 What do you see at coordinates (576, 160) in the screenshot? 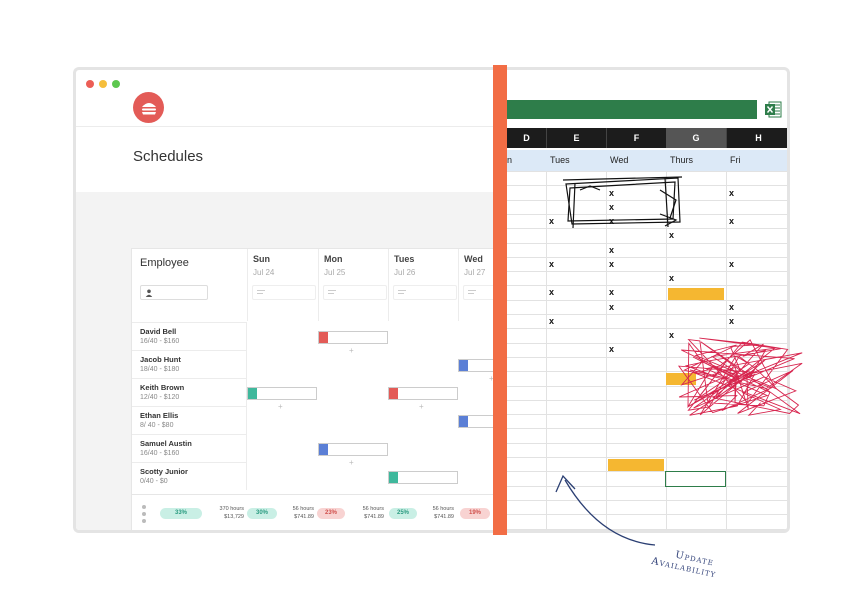
I see `day-header-cell: Tues` at bounding box center [576, 160].